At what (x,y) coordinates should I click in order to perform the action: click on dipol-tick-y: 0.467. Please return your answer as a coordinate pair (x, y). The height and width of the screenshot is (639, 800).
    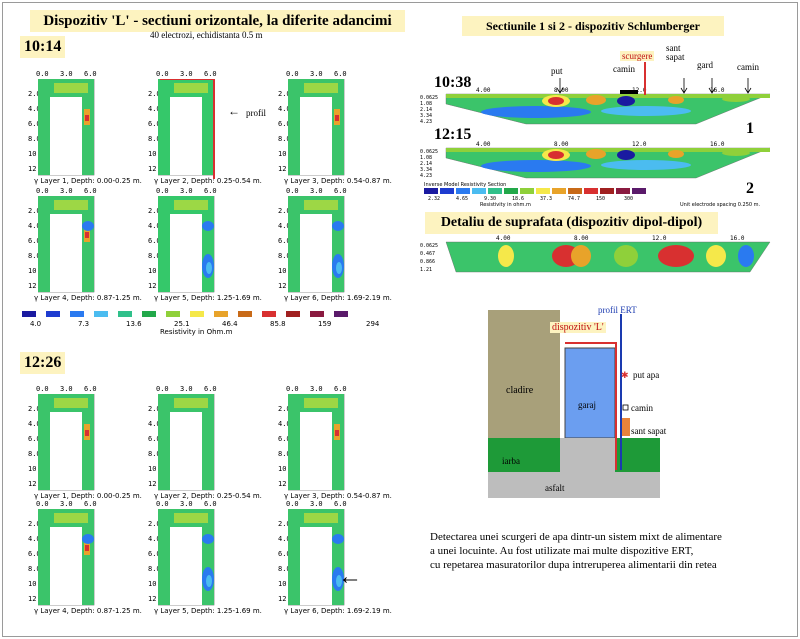
    Looking at the image, I should click on (427, 254).